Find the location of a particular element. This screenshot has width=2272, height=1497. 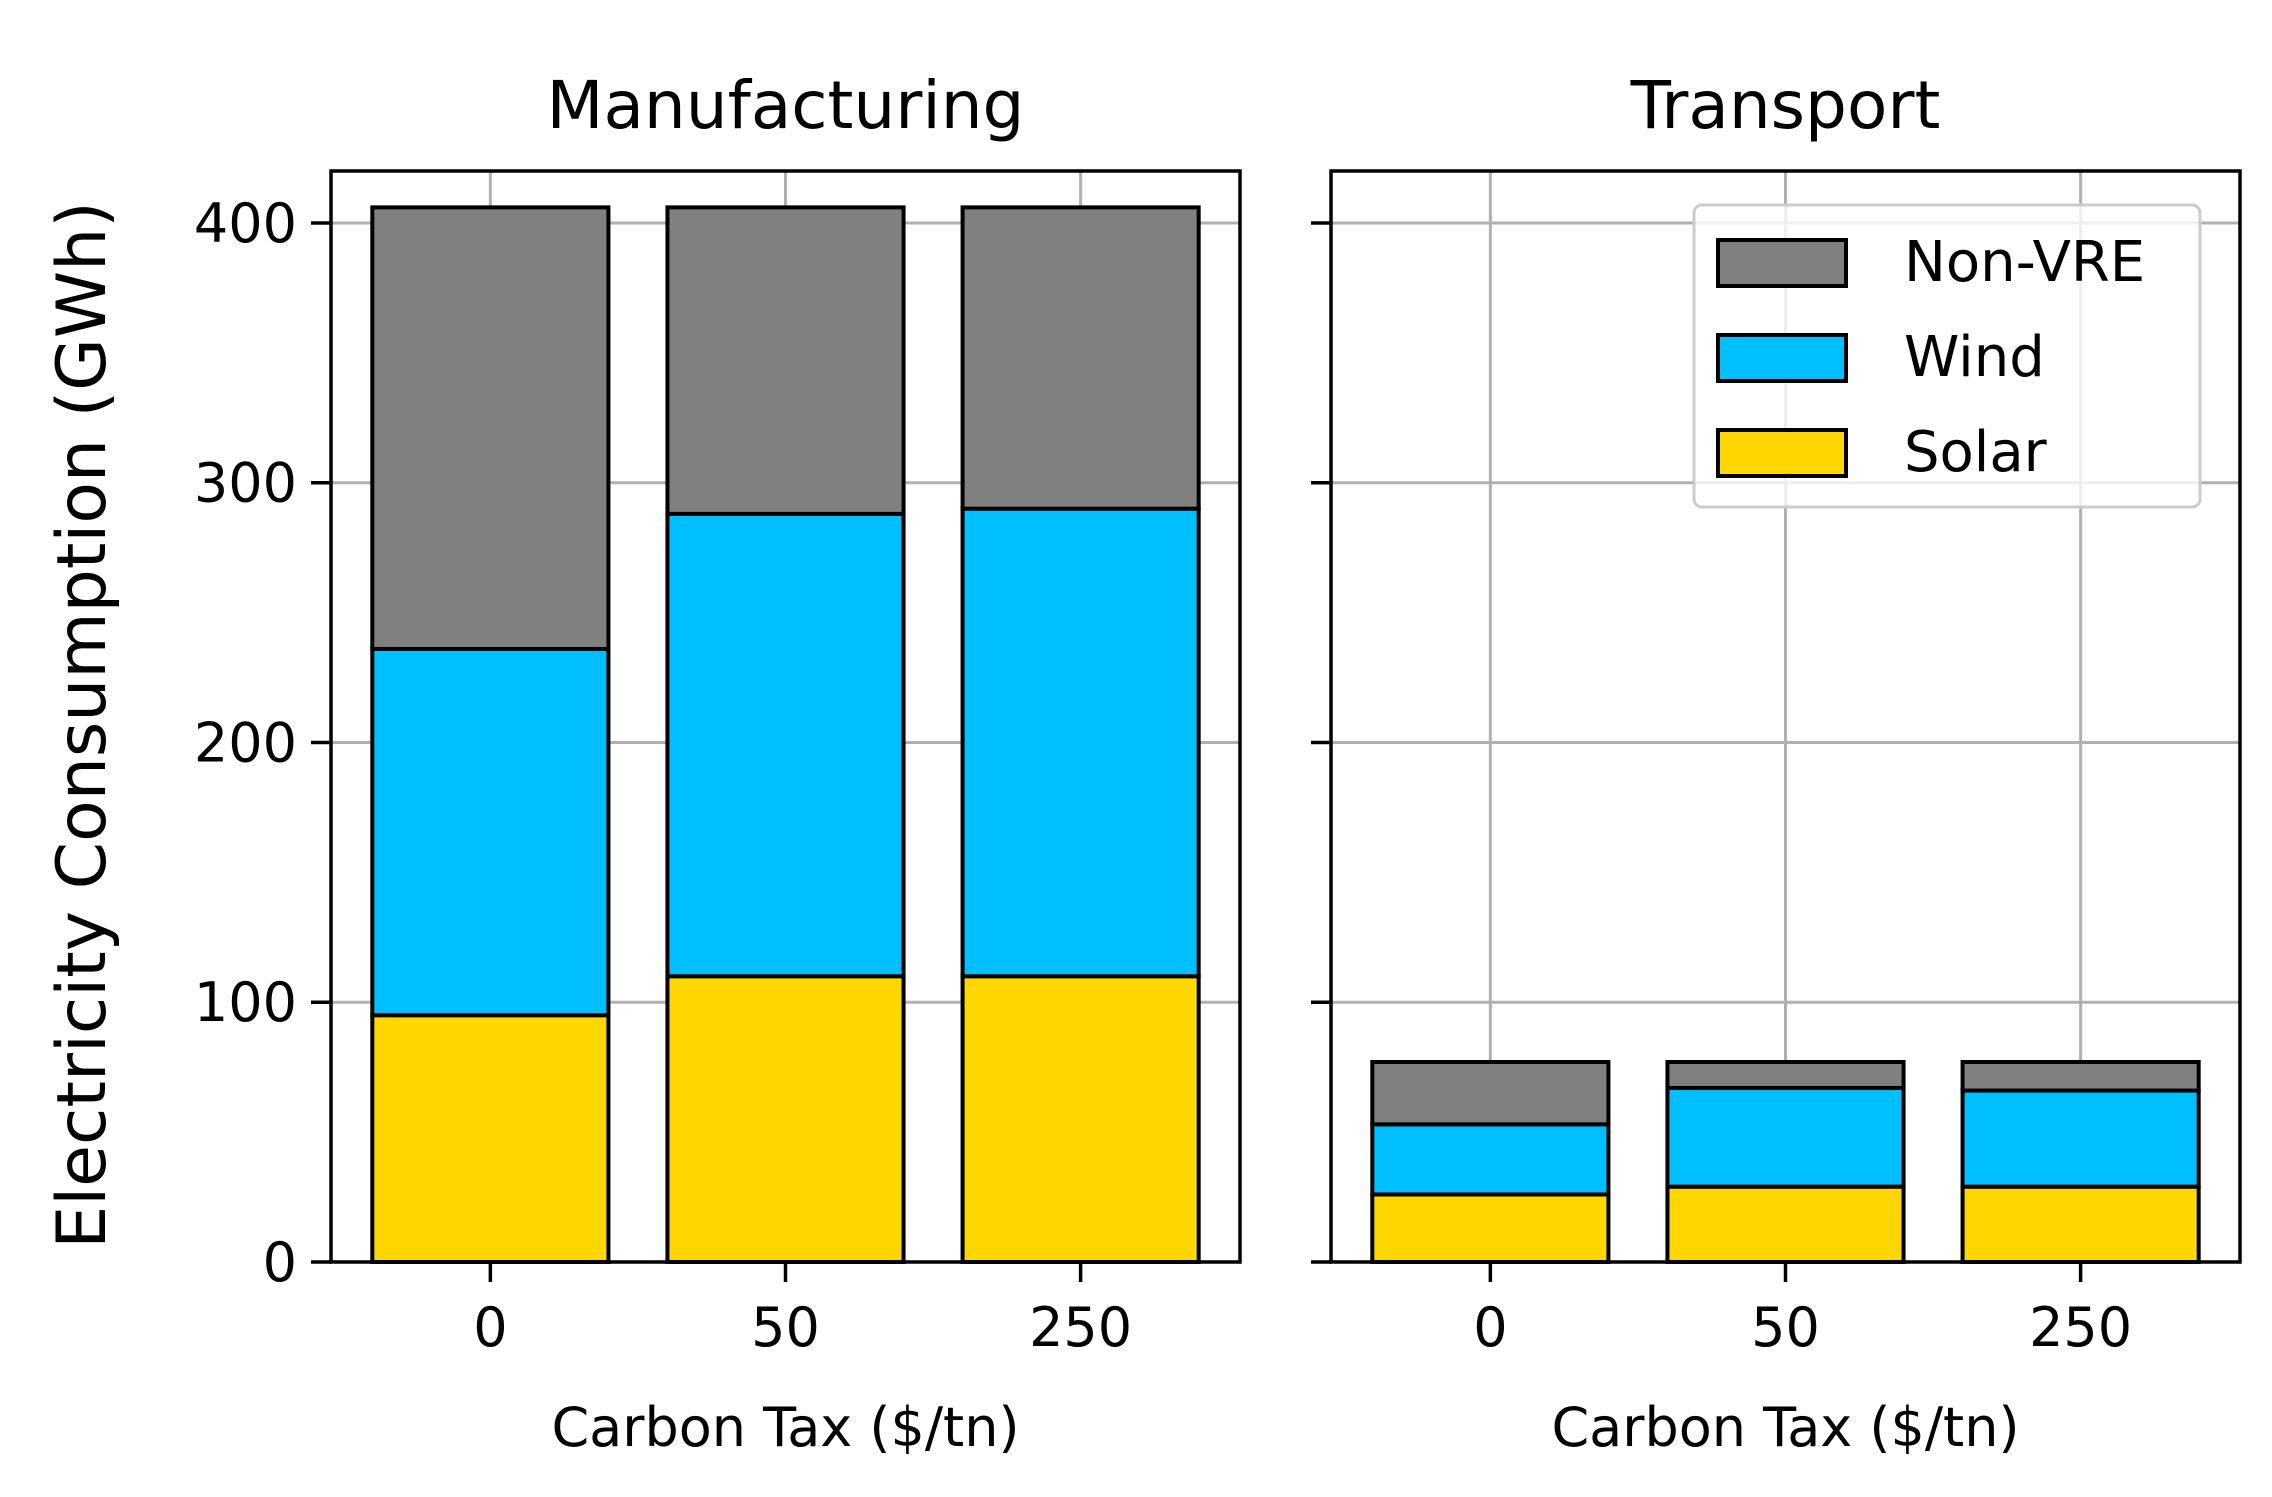

legend-swatch-solar is located at coordinates (1782, 453).